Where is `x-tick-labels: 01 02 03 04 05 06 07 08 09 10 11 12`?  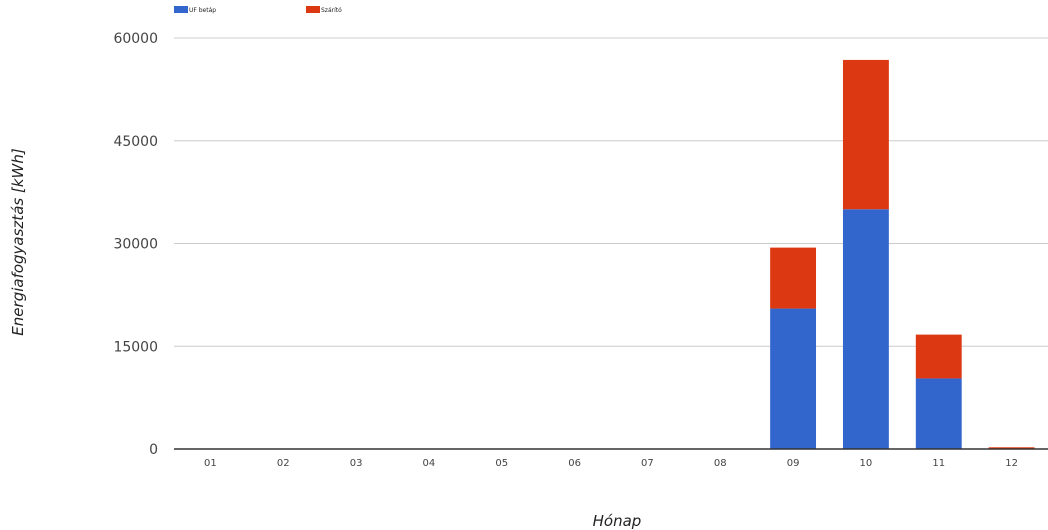 x-tick-labels: 01 02 03 04 05 06 07 08 09 10 11 12 is located at coordinates (611, 463).